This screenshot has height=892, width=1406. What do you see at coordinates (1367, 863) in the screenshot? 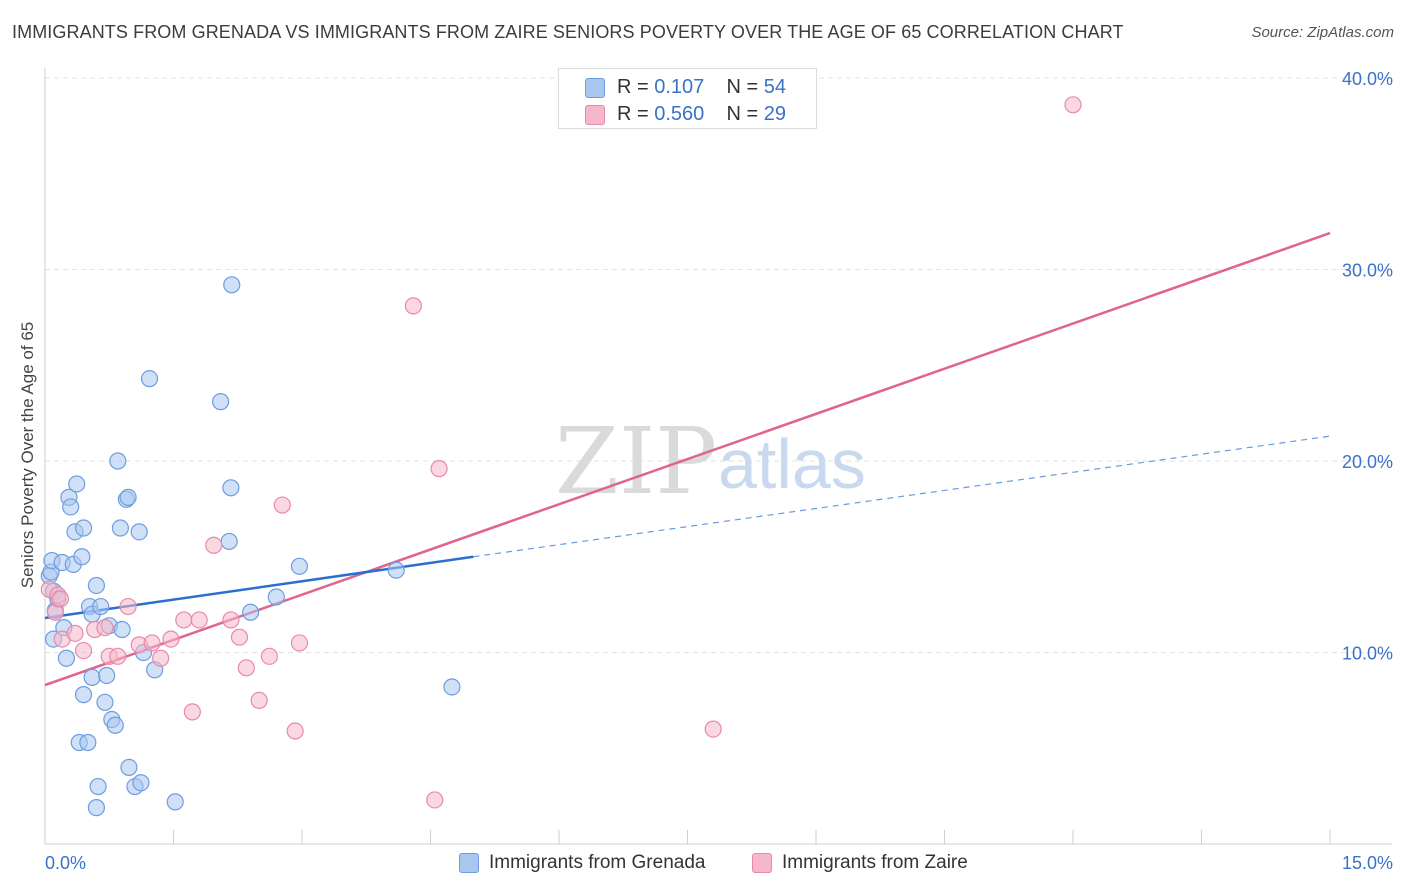
I see `x-tick-label: 15.0%` at bounding box center [1367, 863].